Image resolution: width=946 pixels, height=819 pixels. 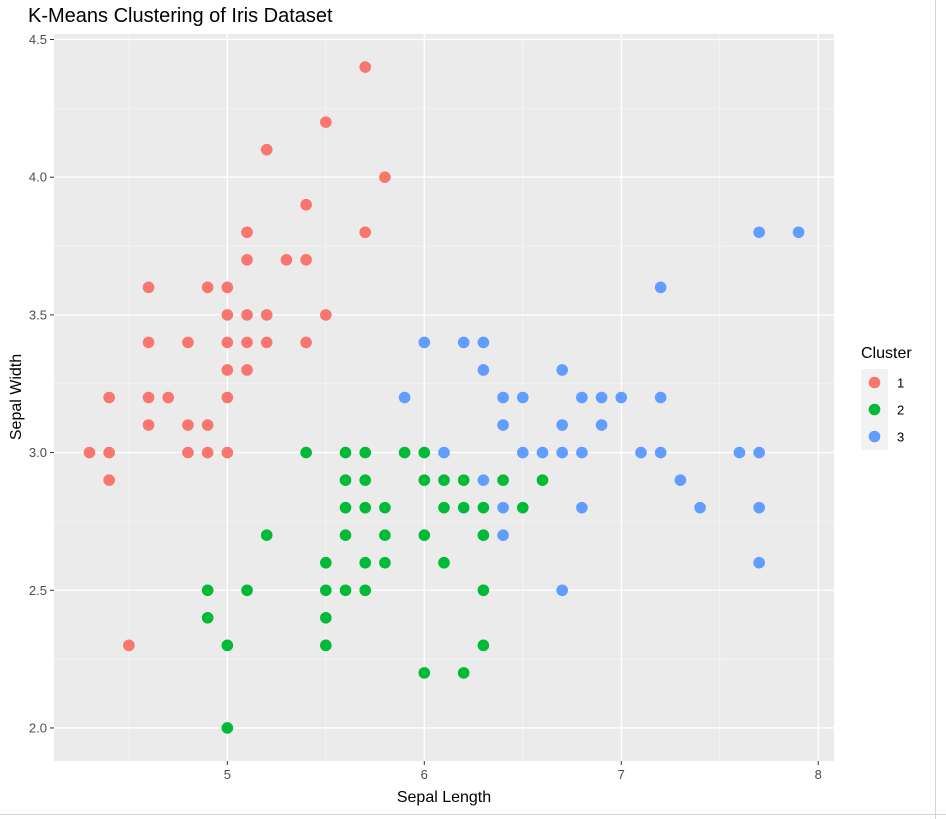 What do you see at coordinates (424, 774) in the screenshot?
I see `x-tick-label: 6` at bounding box center [424, 774].